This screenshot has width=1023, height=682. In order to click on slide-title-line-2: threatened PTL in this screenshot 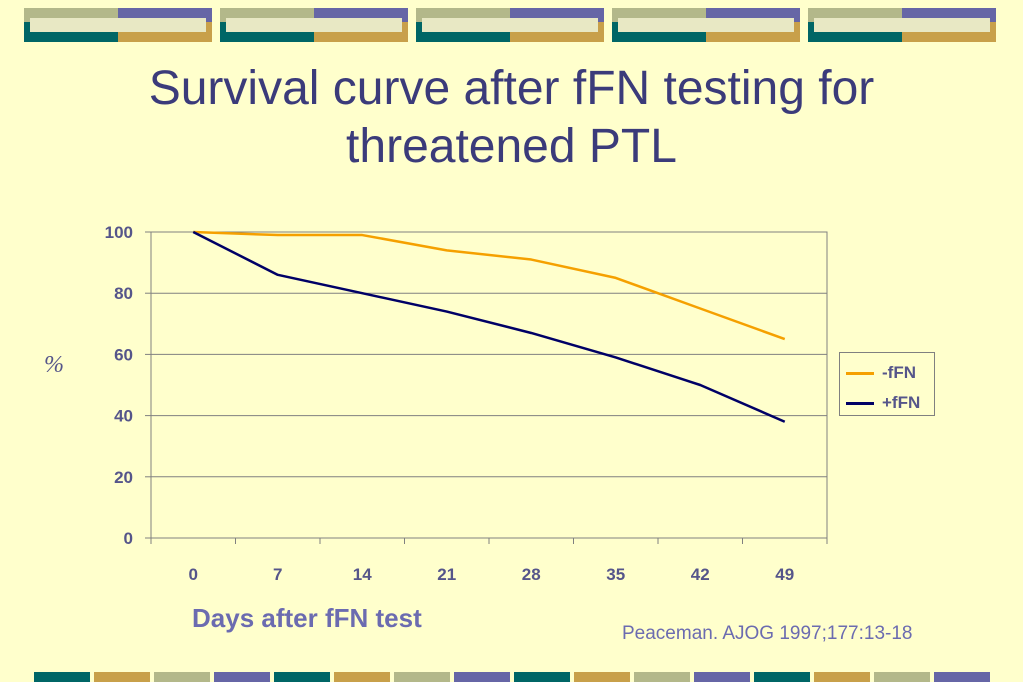, I will do `click(511, 146)`.